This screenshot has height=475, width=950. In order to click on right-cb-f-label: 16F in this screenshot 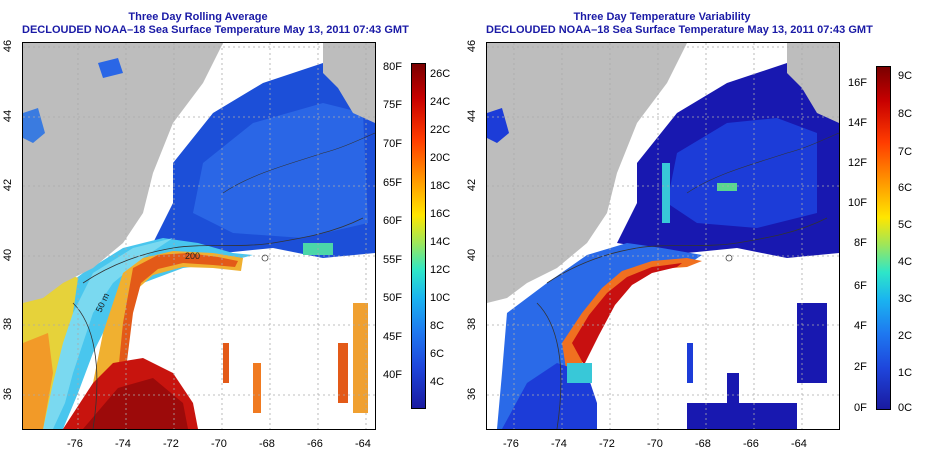, I will do `click(857, 83)`.